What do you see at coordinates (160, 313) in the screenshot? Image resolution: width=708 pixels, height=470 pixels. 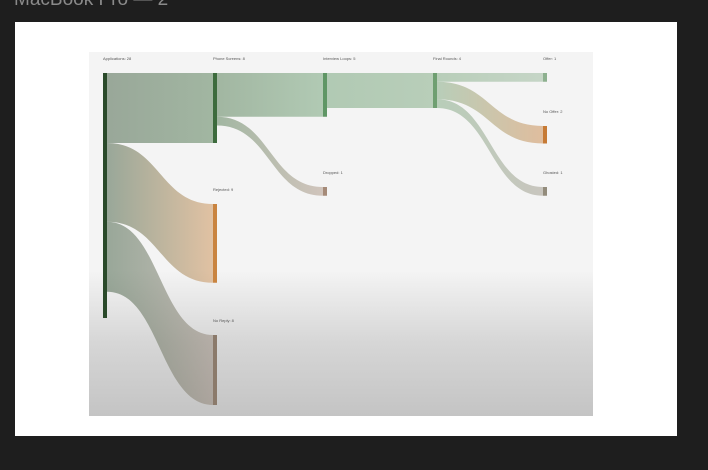 I see `link-applications-noreply` at bounding box center [160, 313].